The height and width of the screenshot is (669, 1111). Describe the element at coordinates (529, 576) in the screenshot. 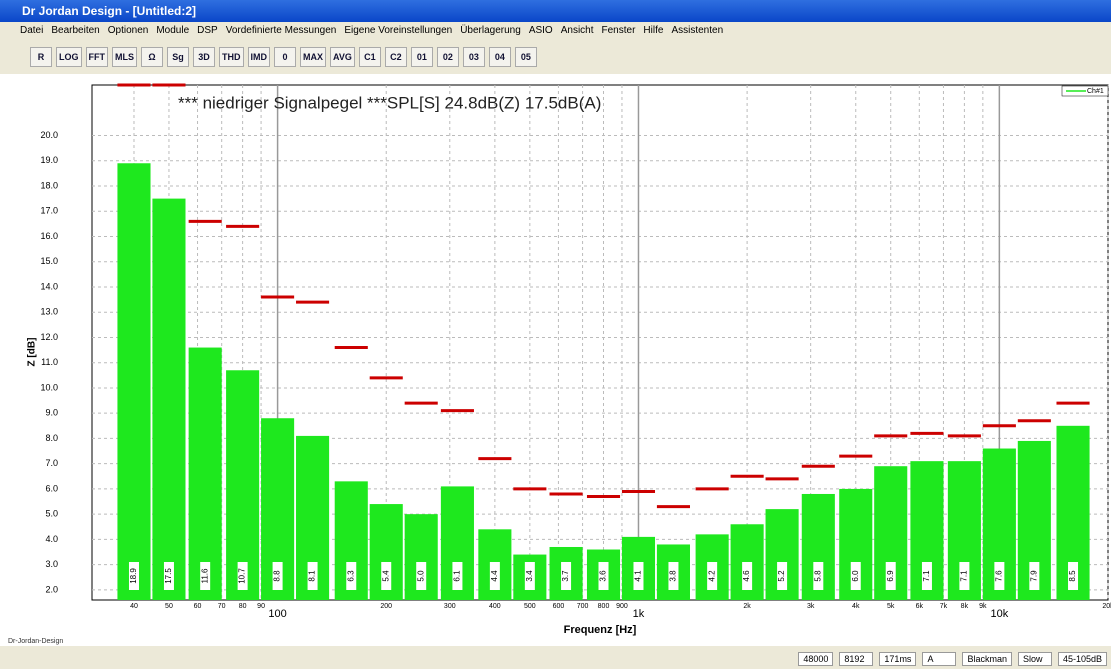

I see `value-label: 3.4` at that location.